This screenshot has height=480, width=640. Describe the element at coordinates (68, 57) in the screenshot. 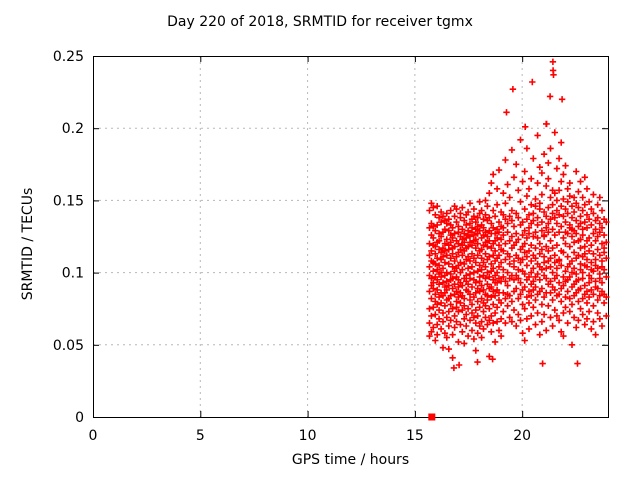

I see `y-tick-label: 0.25` at that location.